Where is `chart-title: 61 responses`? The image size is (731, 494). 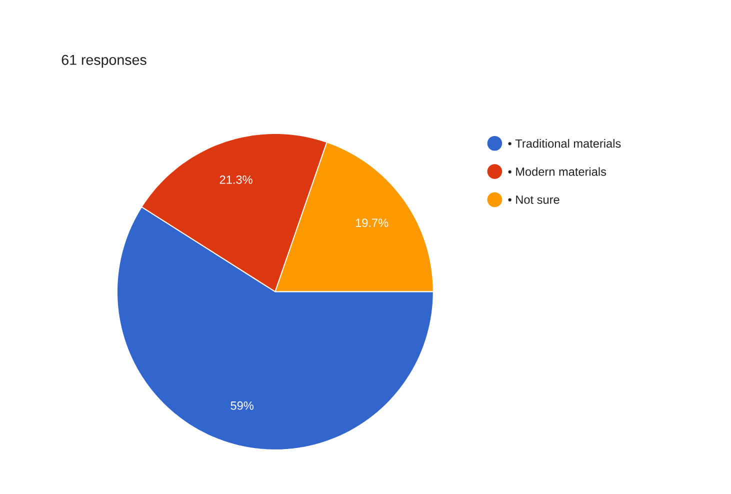 chart-title: 61 responses is located at coordinates (104, 61).